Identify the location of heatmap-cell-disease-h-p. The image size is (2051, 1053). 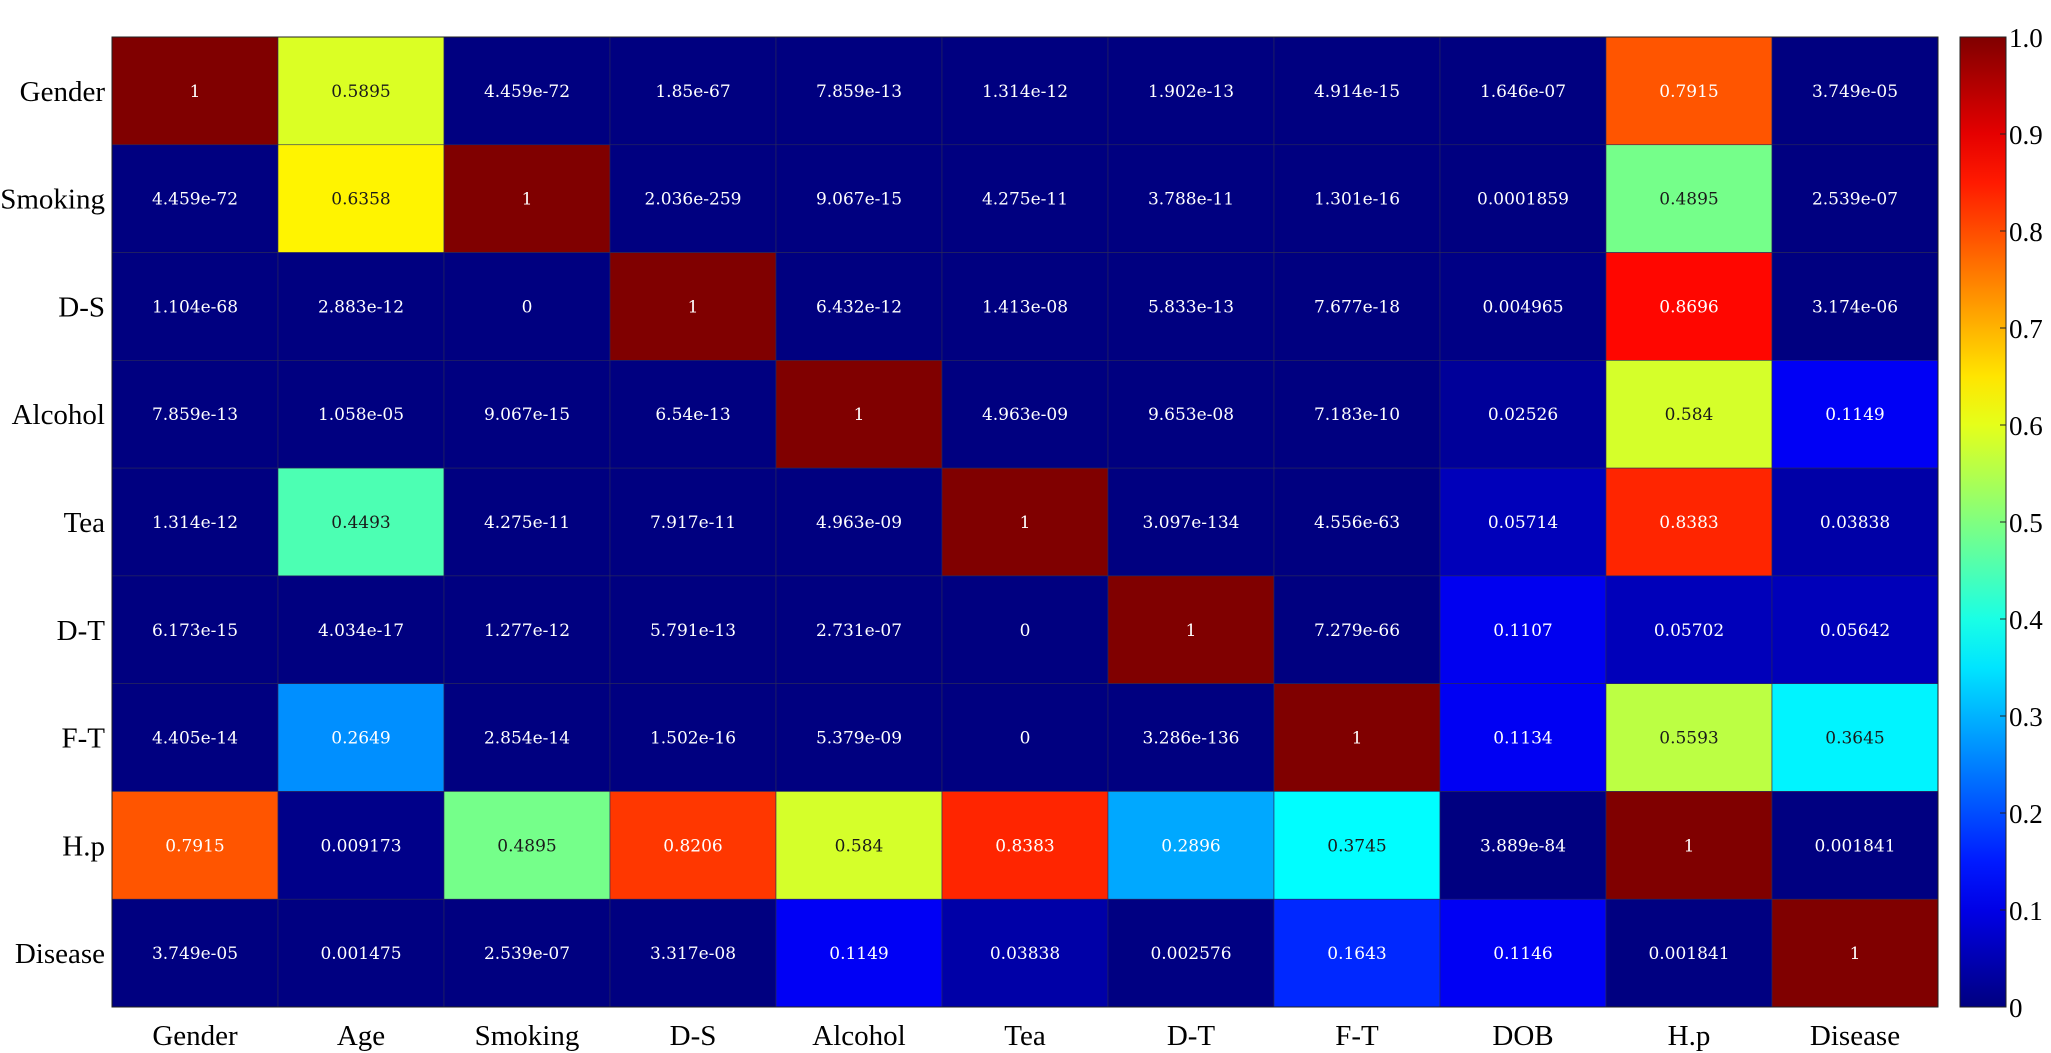
(1689, 953).